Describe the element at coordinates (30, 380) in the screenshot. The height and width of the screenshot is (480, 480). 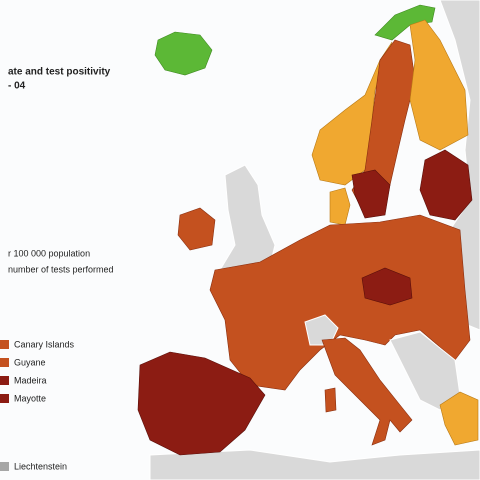
I see `legend-label: Madeira` at that location.